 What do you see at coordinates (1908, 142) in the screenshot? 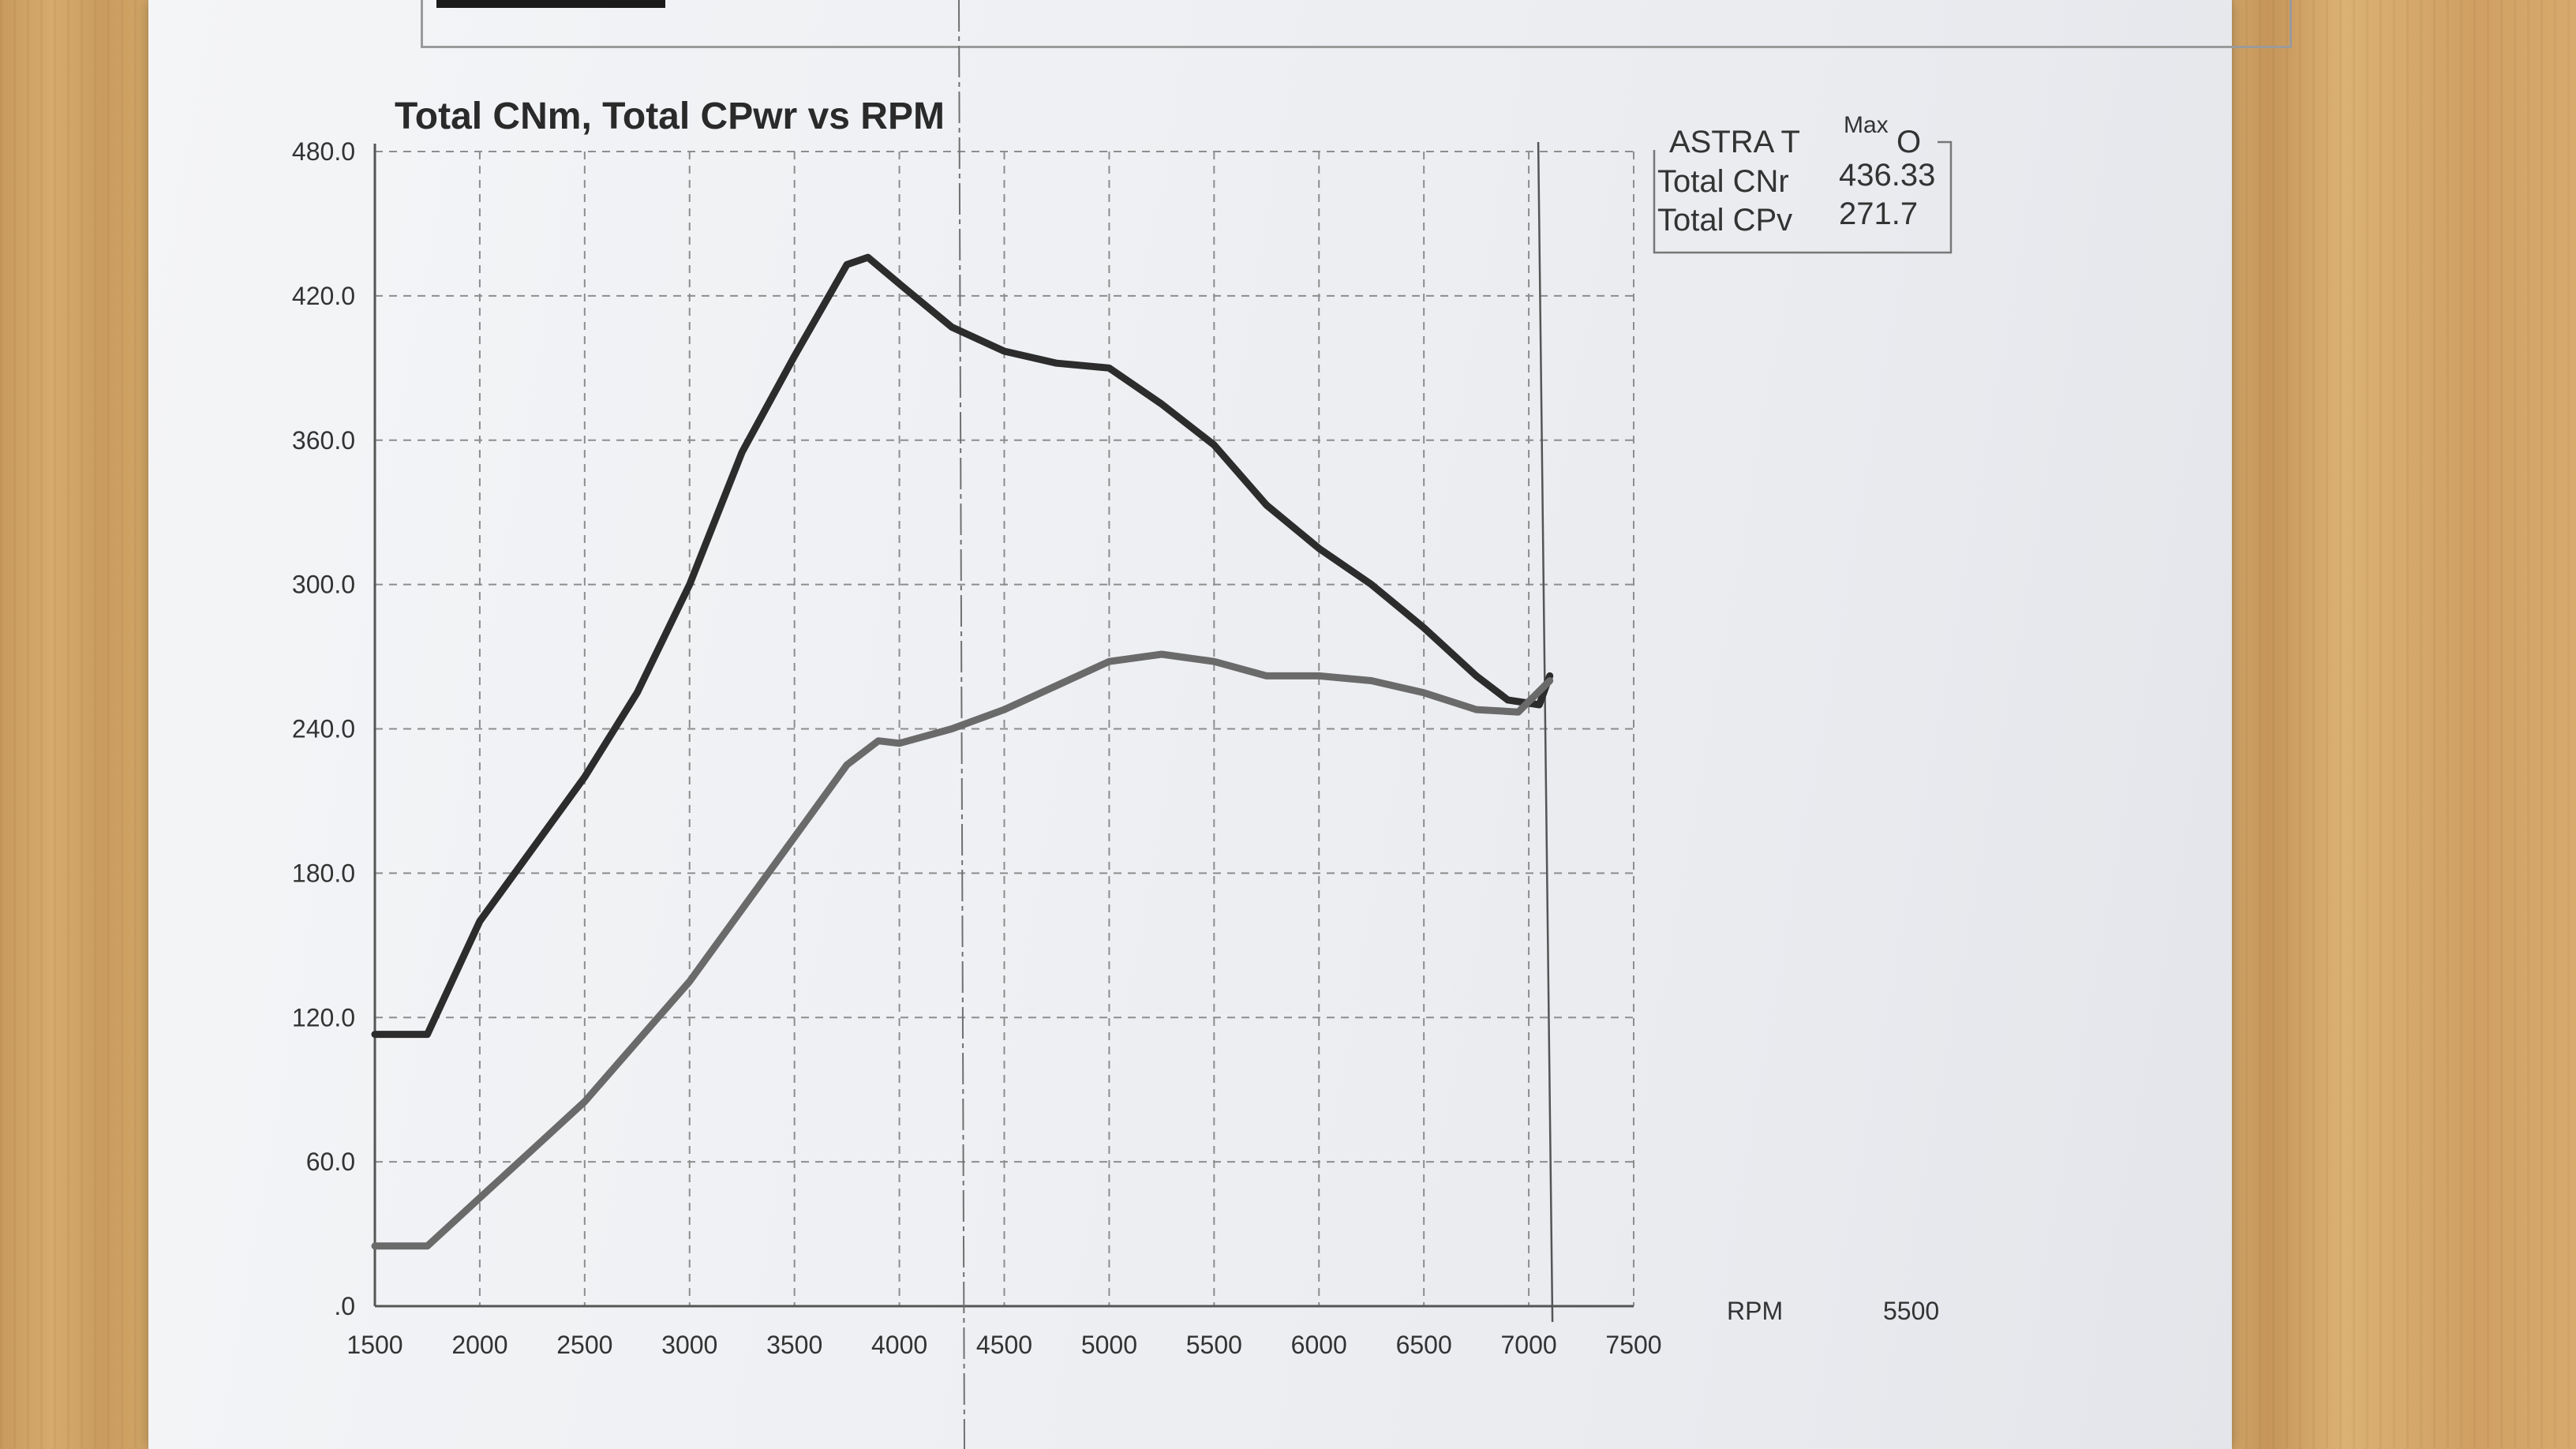
I see `legend-title-tail: O` at bounding box center [1908, 142].